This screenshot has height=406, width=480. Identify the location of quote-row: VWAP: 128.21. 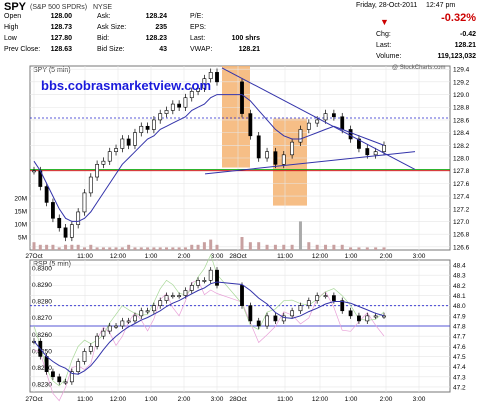
(225, 51).